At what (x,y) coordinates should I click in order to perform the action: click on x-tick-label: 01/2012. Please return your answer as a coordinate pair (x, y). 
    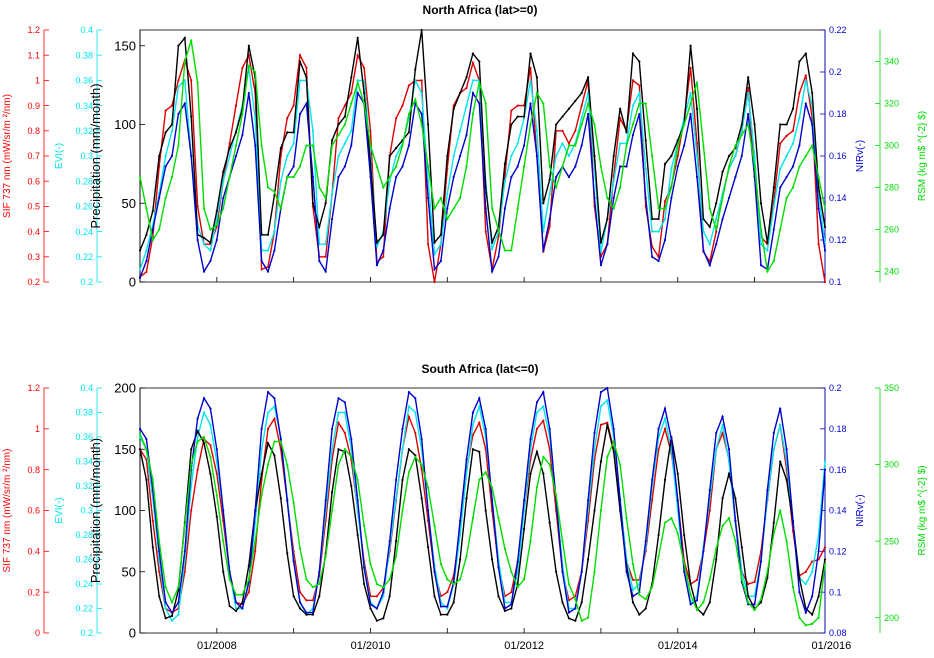
    Looking at the image, I should click on (524, 646).